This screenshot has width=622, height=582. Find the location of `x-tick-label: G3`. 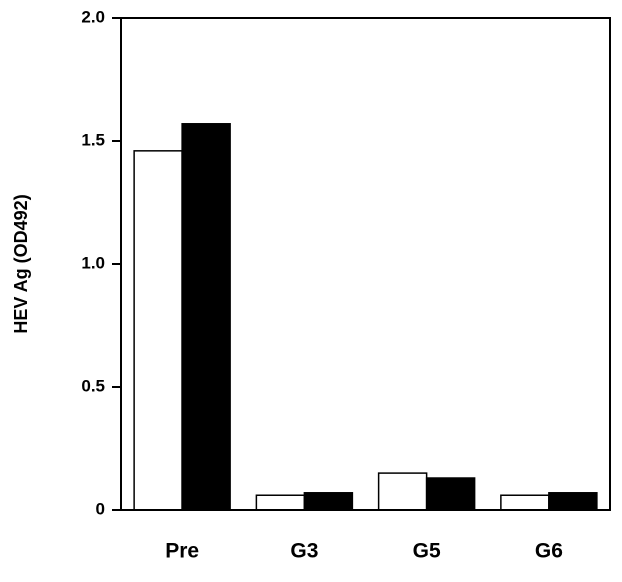

x-tick-label: G3 is located at coordinates (304, 551).